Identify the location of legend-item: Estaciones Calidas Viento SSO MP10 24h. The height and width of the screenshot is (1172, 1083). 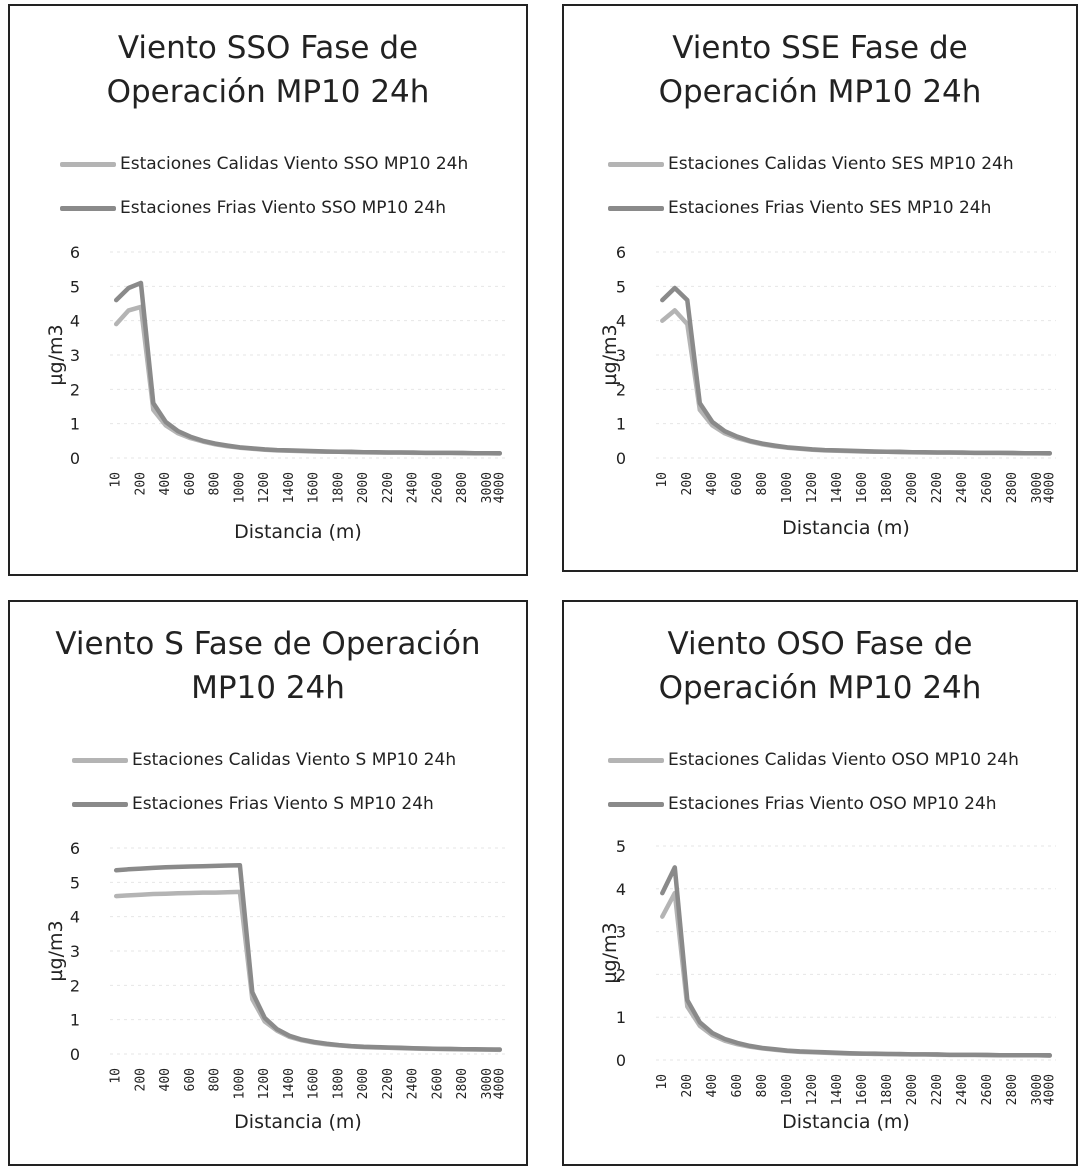
(264, 164).